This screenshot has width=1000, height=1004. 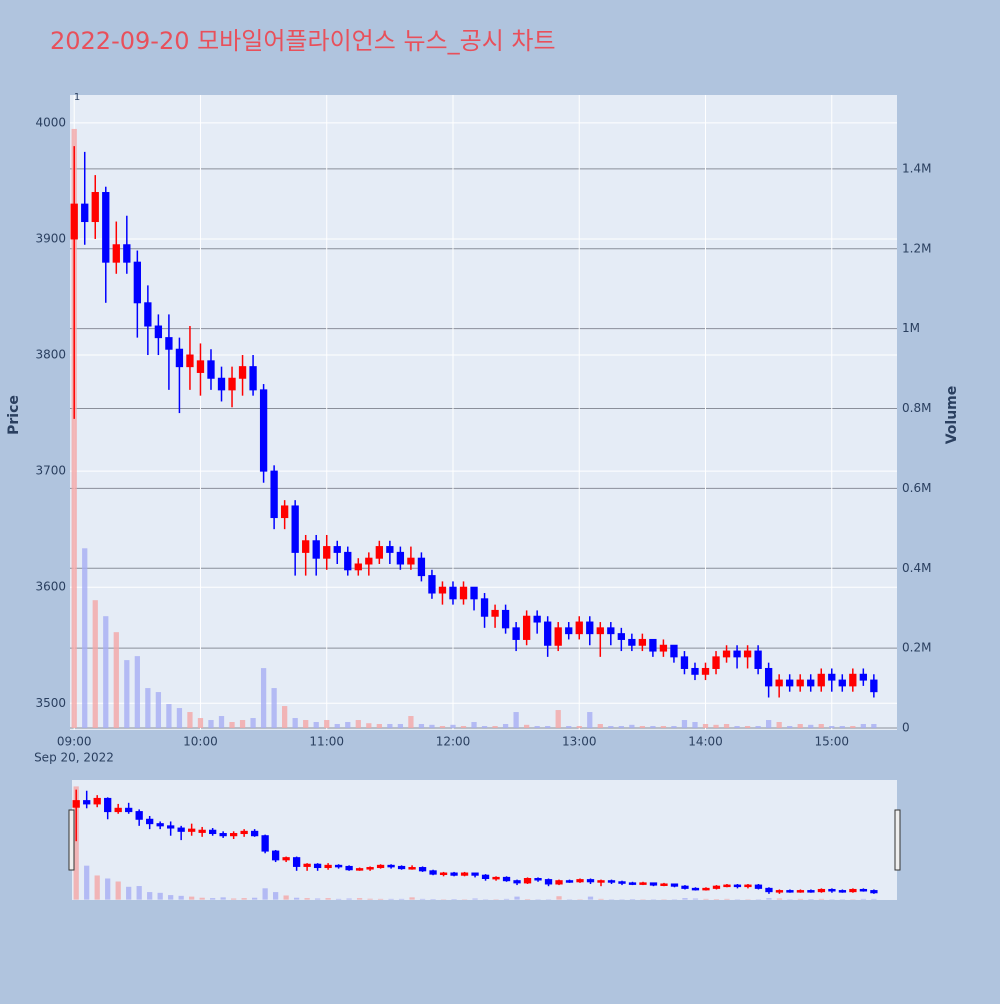 I want to click on x-tick-label: 14:00, so click(x=705, y=742).